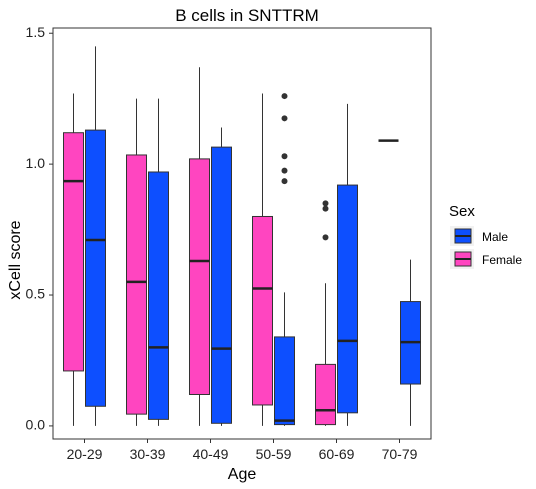  I want to click on y-tick-label: 0.5, so click(36, 294).